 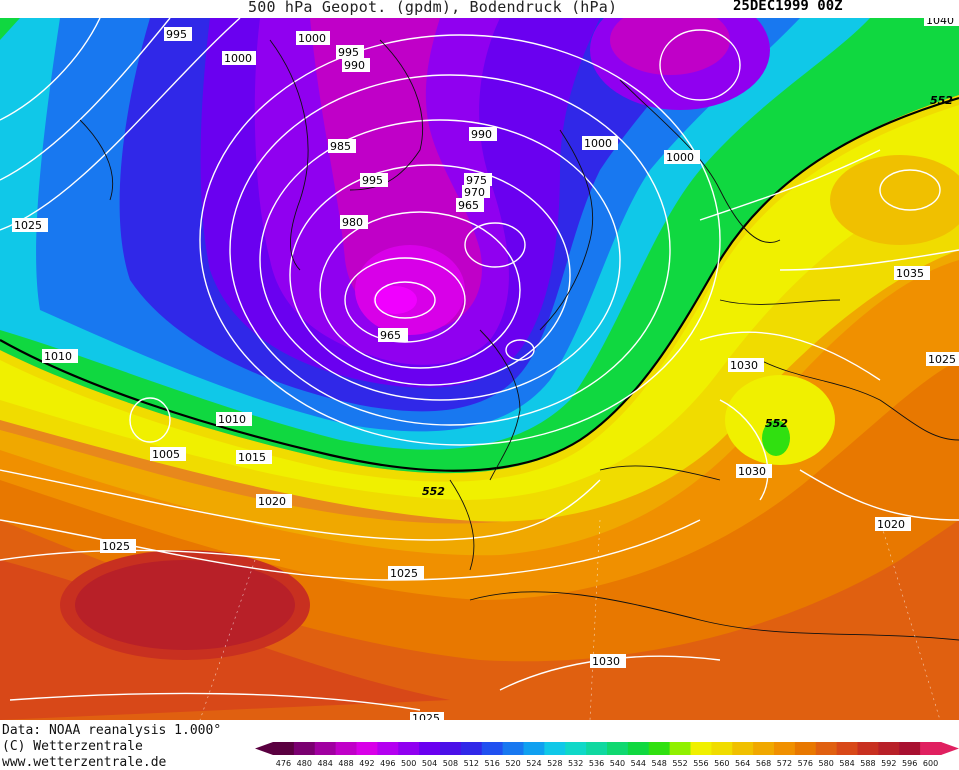 I want to click on legend-tick-label: 576, so click(x=805, y=763).